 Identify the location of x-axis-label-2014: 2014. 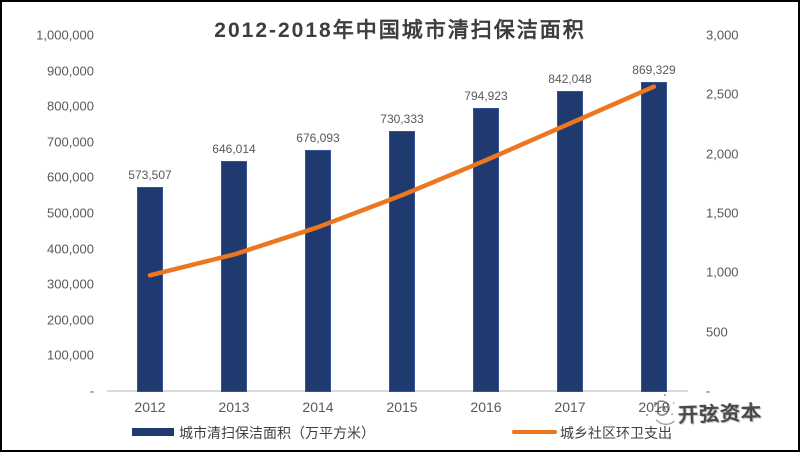
(318, 407).